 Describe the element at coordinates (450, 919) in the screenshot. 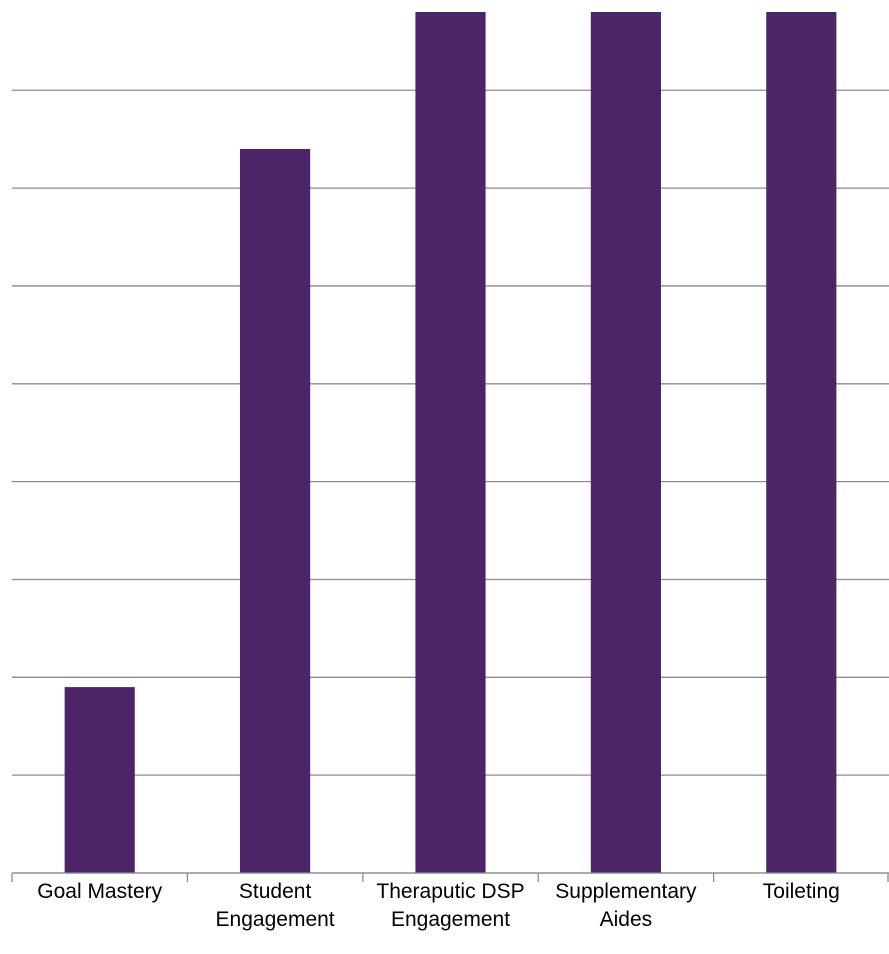

I see `x-tick-label-2-line-1: Engagement` at that location.